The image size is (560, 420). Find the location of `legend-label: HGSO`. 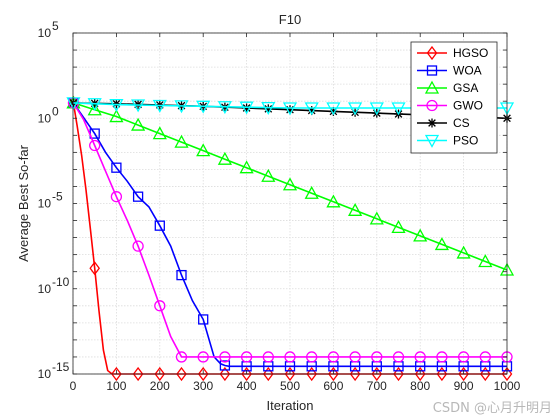

legend-label: HGSO is located at coordinates (470, 53).